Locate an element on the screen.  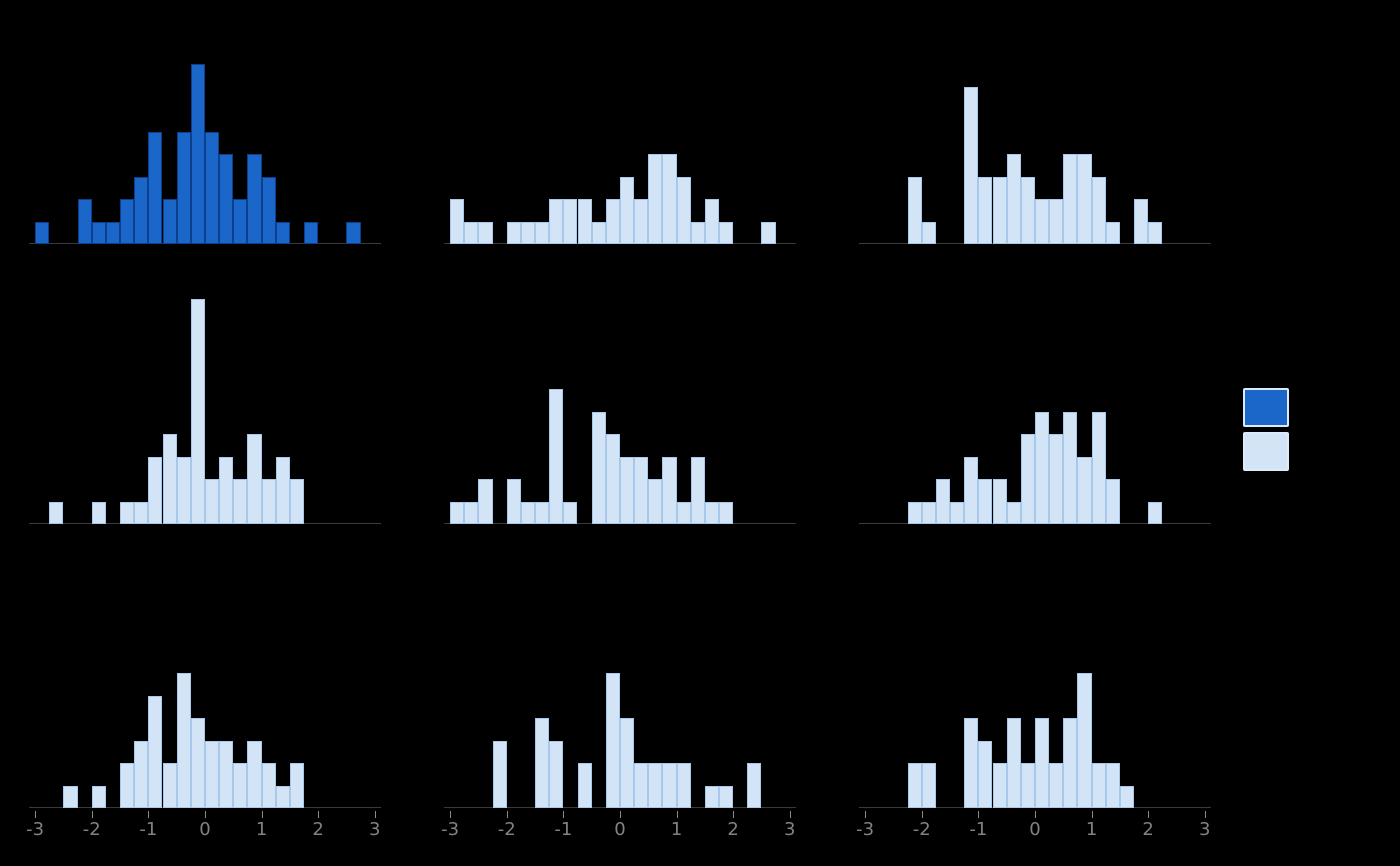
x-axis-col2: -3 -2 -1 0 1 2 3 is located at coordinates (620, 834).